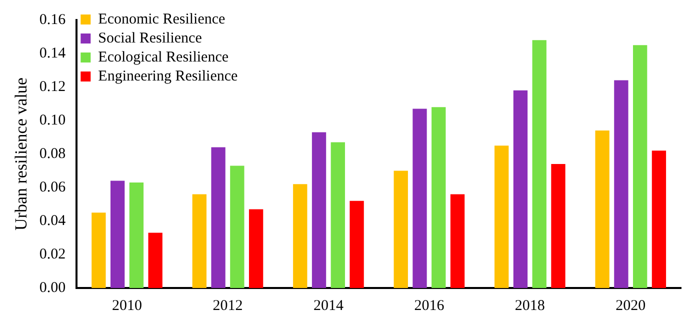  What do you see at coordinates (328, 306) in the screenshot?
I see `x-tick-label: 2014` at bounding box center [328, 306].